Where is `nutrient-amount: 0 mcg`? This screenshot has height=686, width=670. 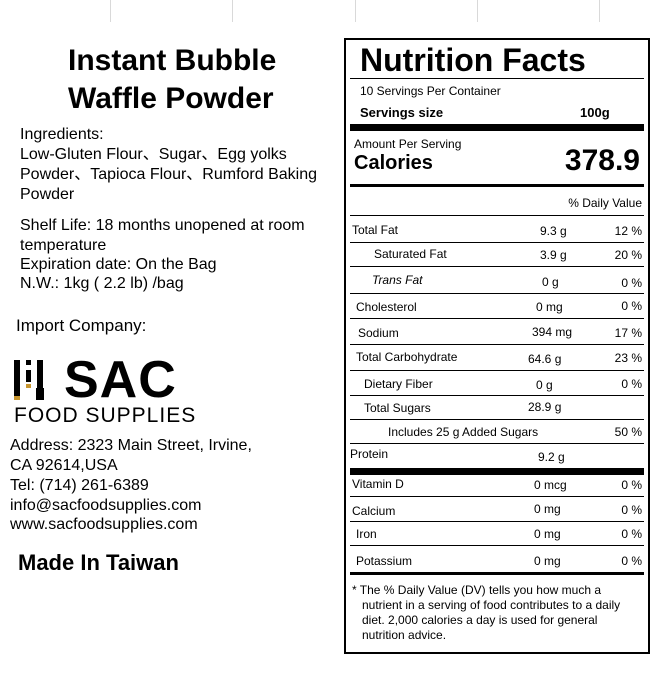 nutrient-amount: 0 mcg is located at coordinates (550, 485).